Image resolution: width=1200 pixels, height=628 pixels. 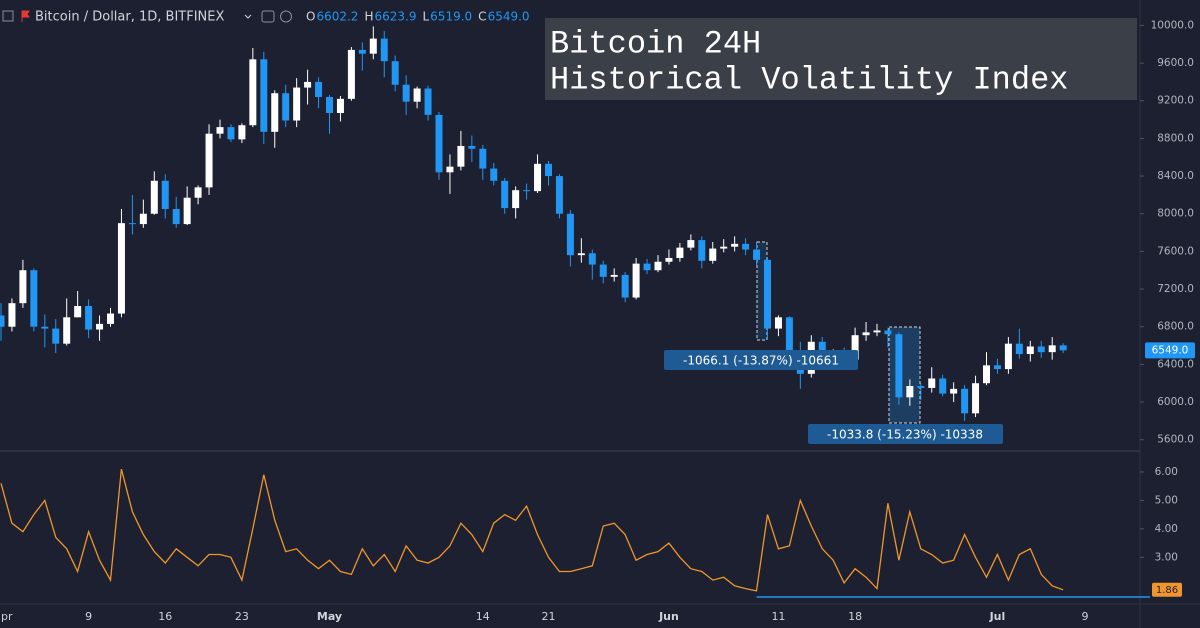 I want to click on y-tick-label: 9200.0, so click(x=1175, y=101).